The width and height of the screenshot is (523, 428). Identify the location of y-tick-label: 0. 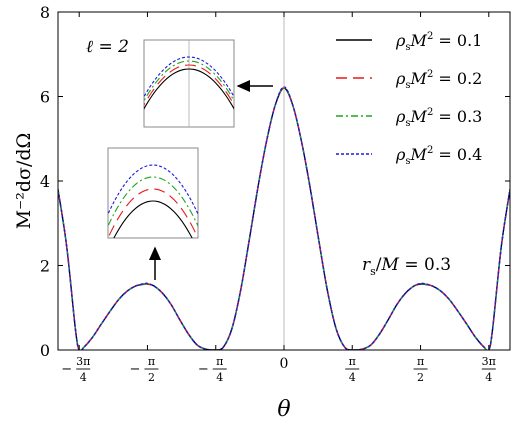
(45, 350).